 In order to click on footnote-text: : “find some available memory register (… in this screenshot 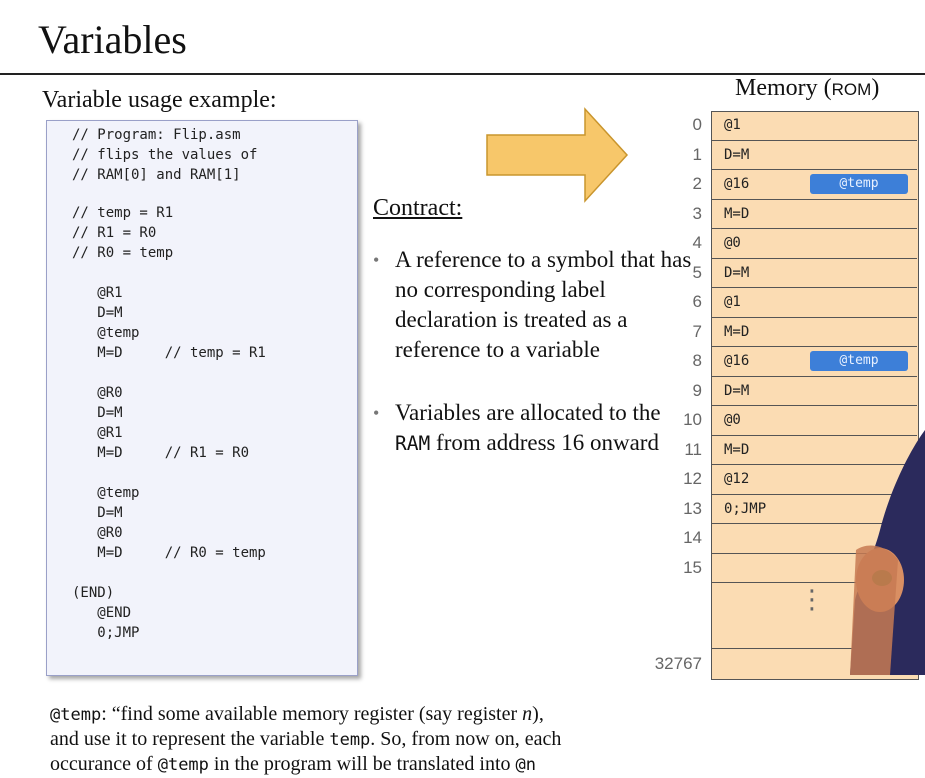, I will do `click(312, 714)`.